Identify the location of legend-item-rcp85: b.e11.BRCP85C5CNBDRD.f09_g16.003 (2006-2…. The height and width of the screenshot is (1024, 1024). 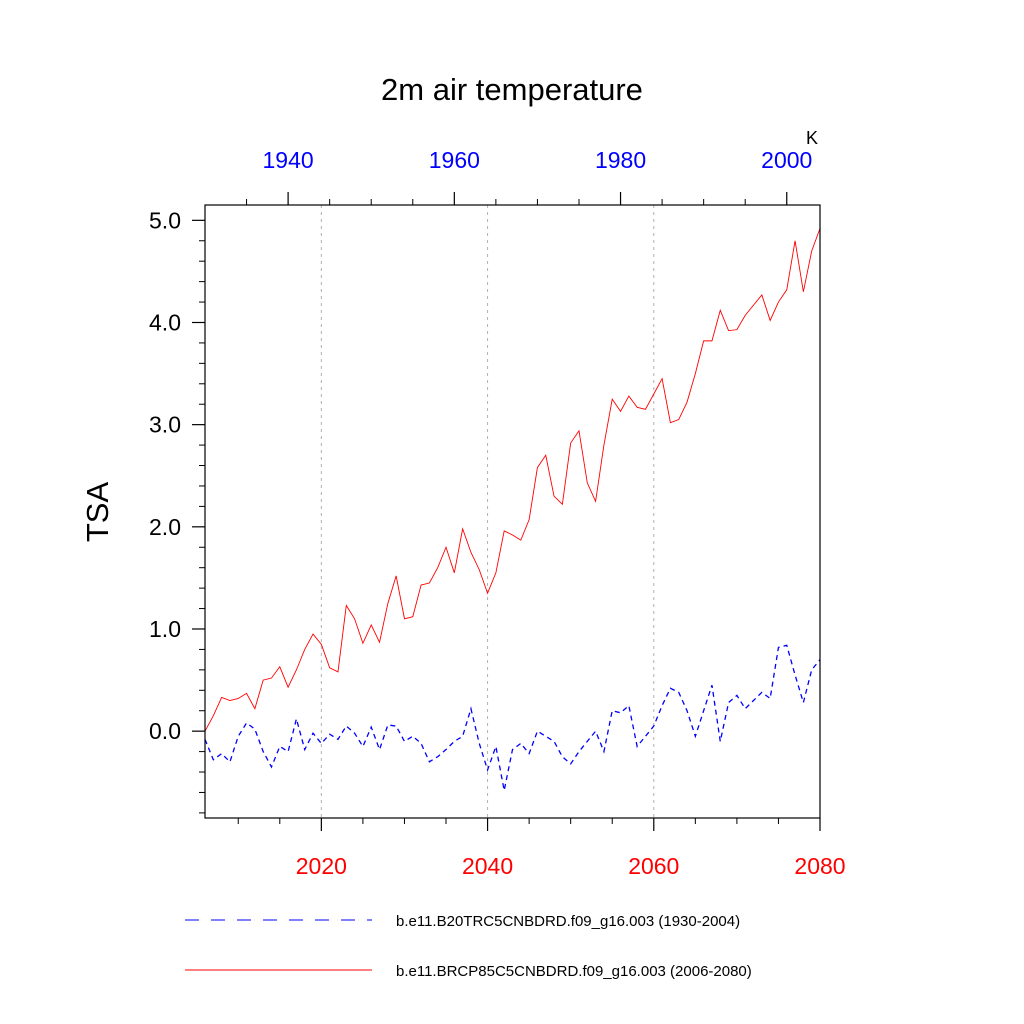
(468, 971).